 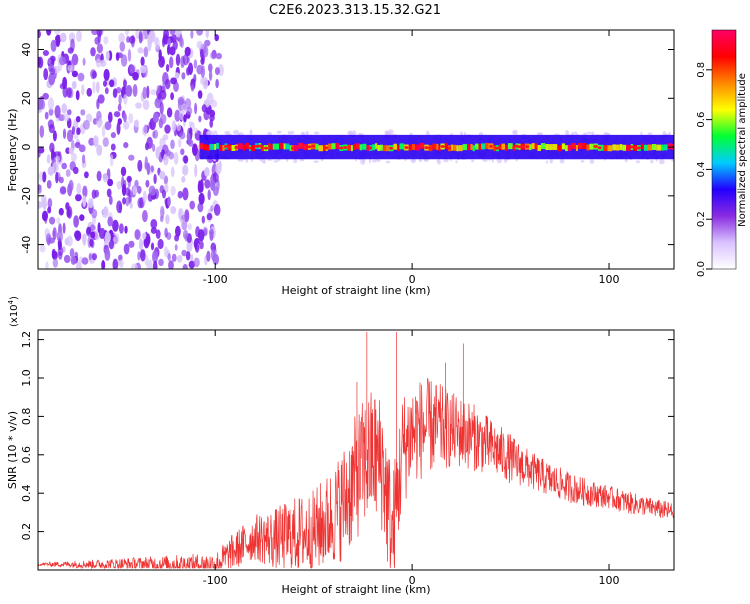 What do you see at coordinates (12, 150) in the screenshot?
I see `spectrogram-ylabel: Frequency (Hz)` at bounding box center [12, 150].